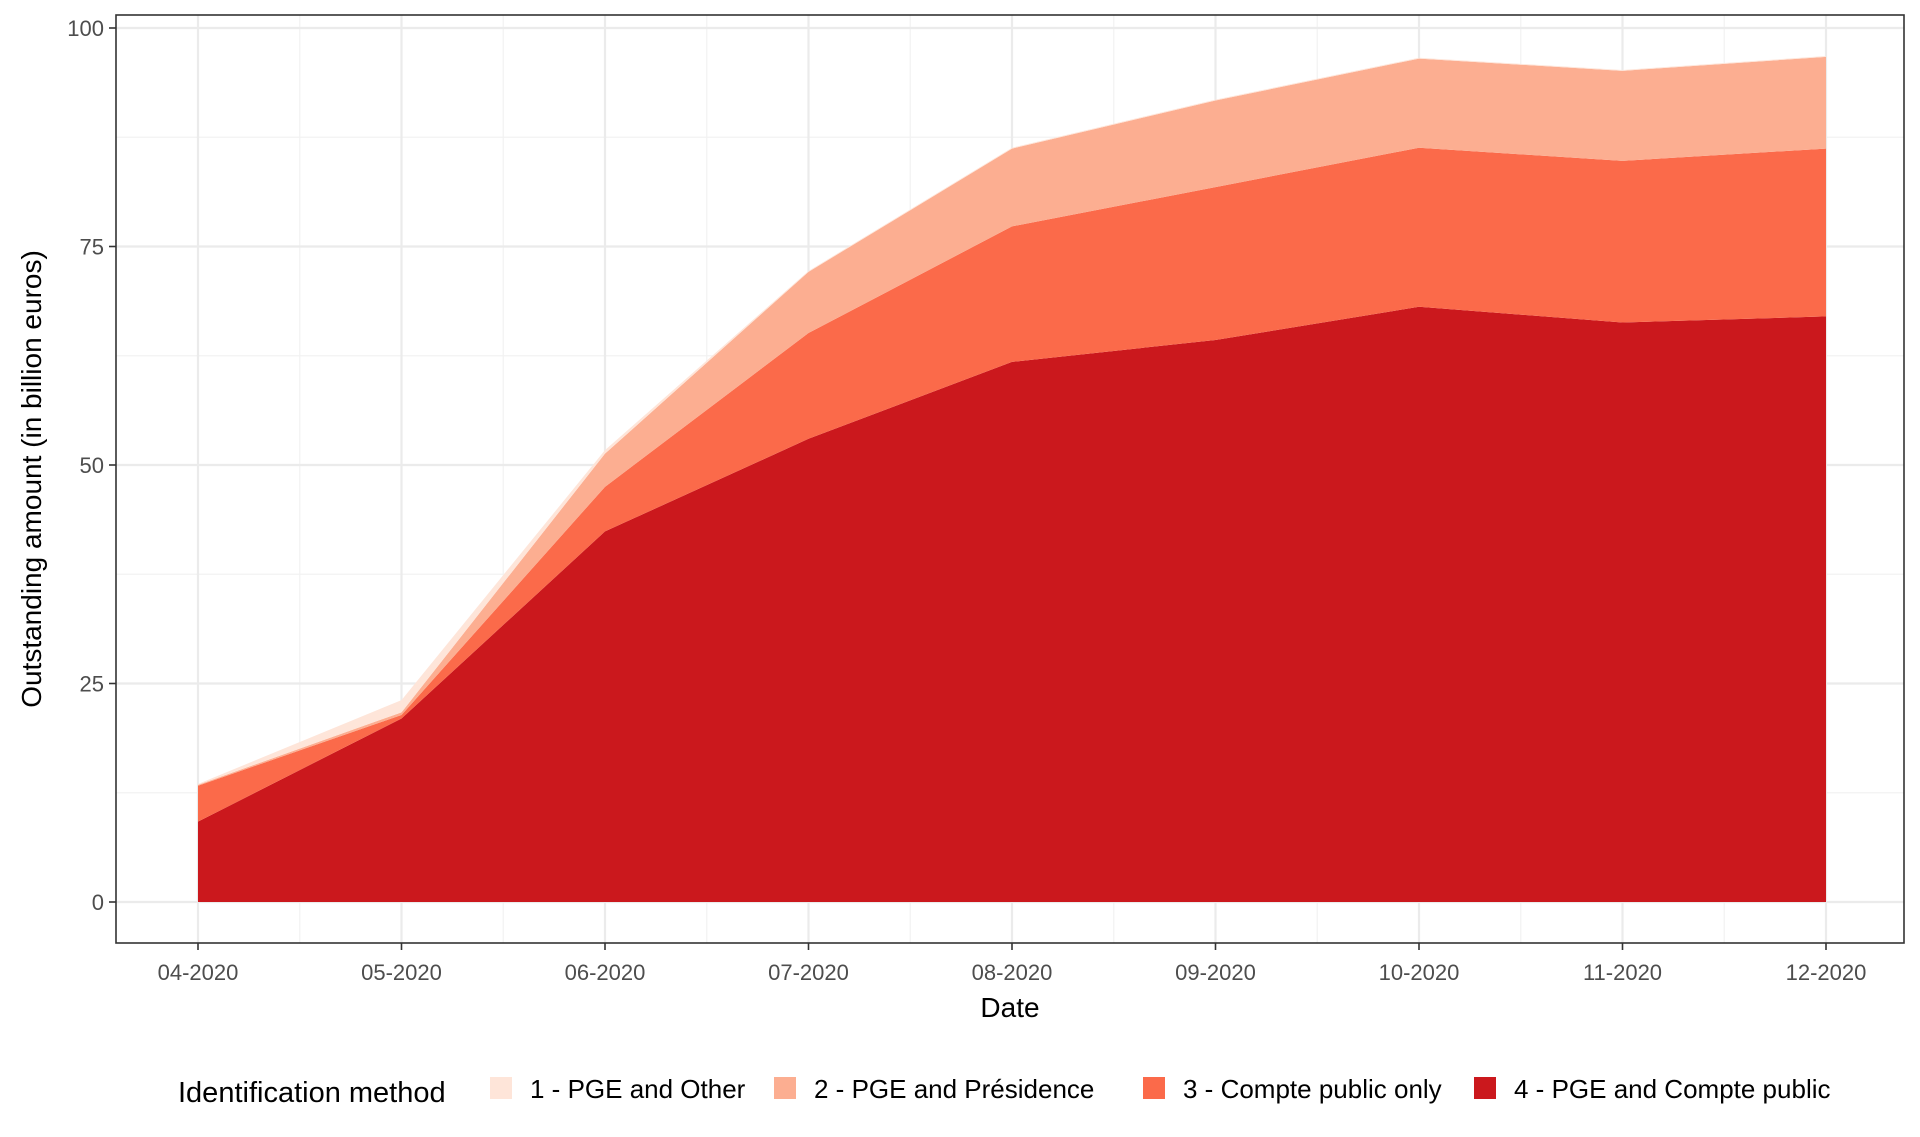 The width and height of the screenshot is (1920, 1137). Describe the element at coordinates (605, 972) in the screenshot. I see `x-tick-label: 06-2020` at that location.